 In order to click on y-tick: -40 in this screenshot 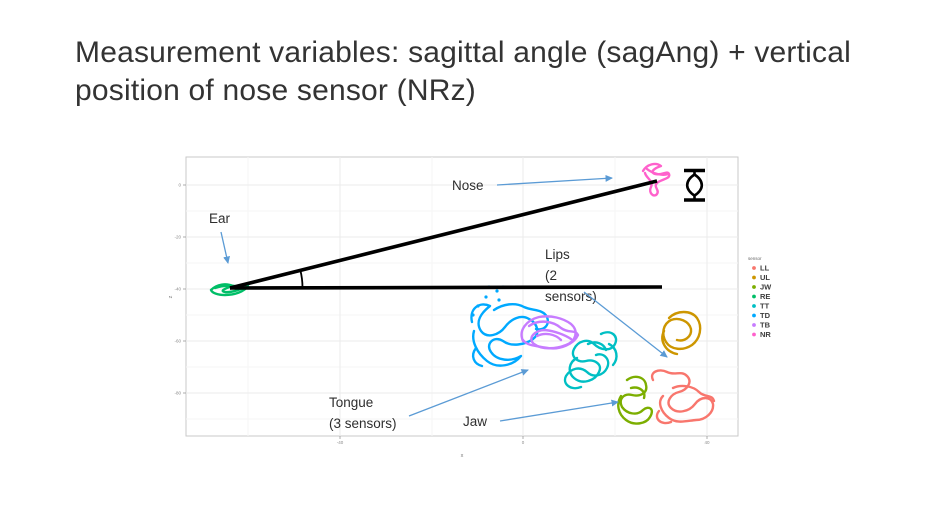, I will do `click(177, 289)`.